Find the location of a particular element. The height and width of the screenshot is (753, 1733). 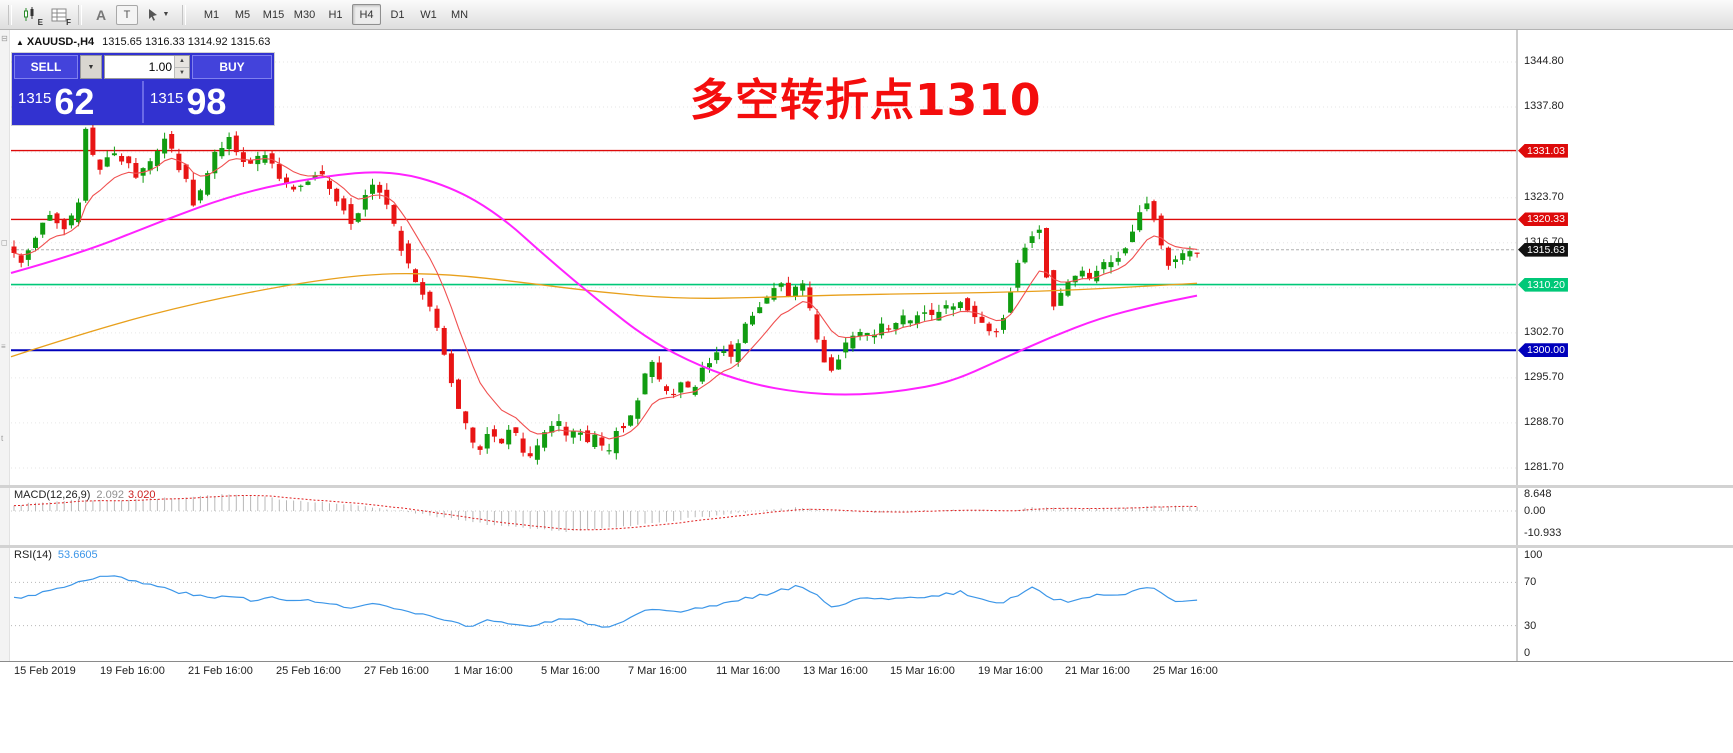

buy-price-pips: 98 is located at coordinates (206, 101).